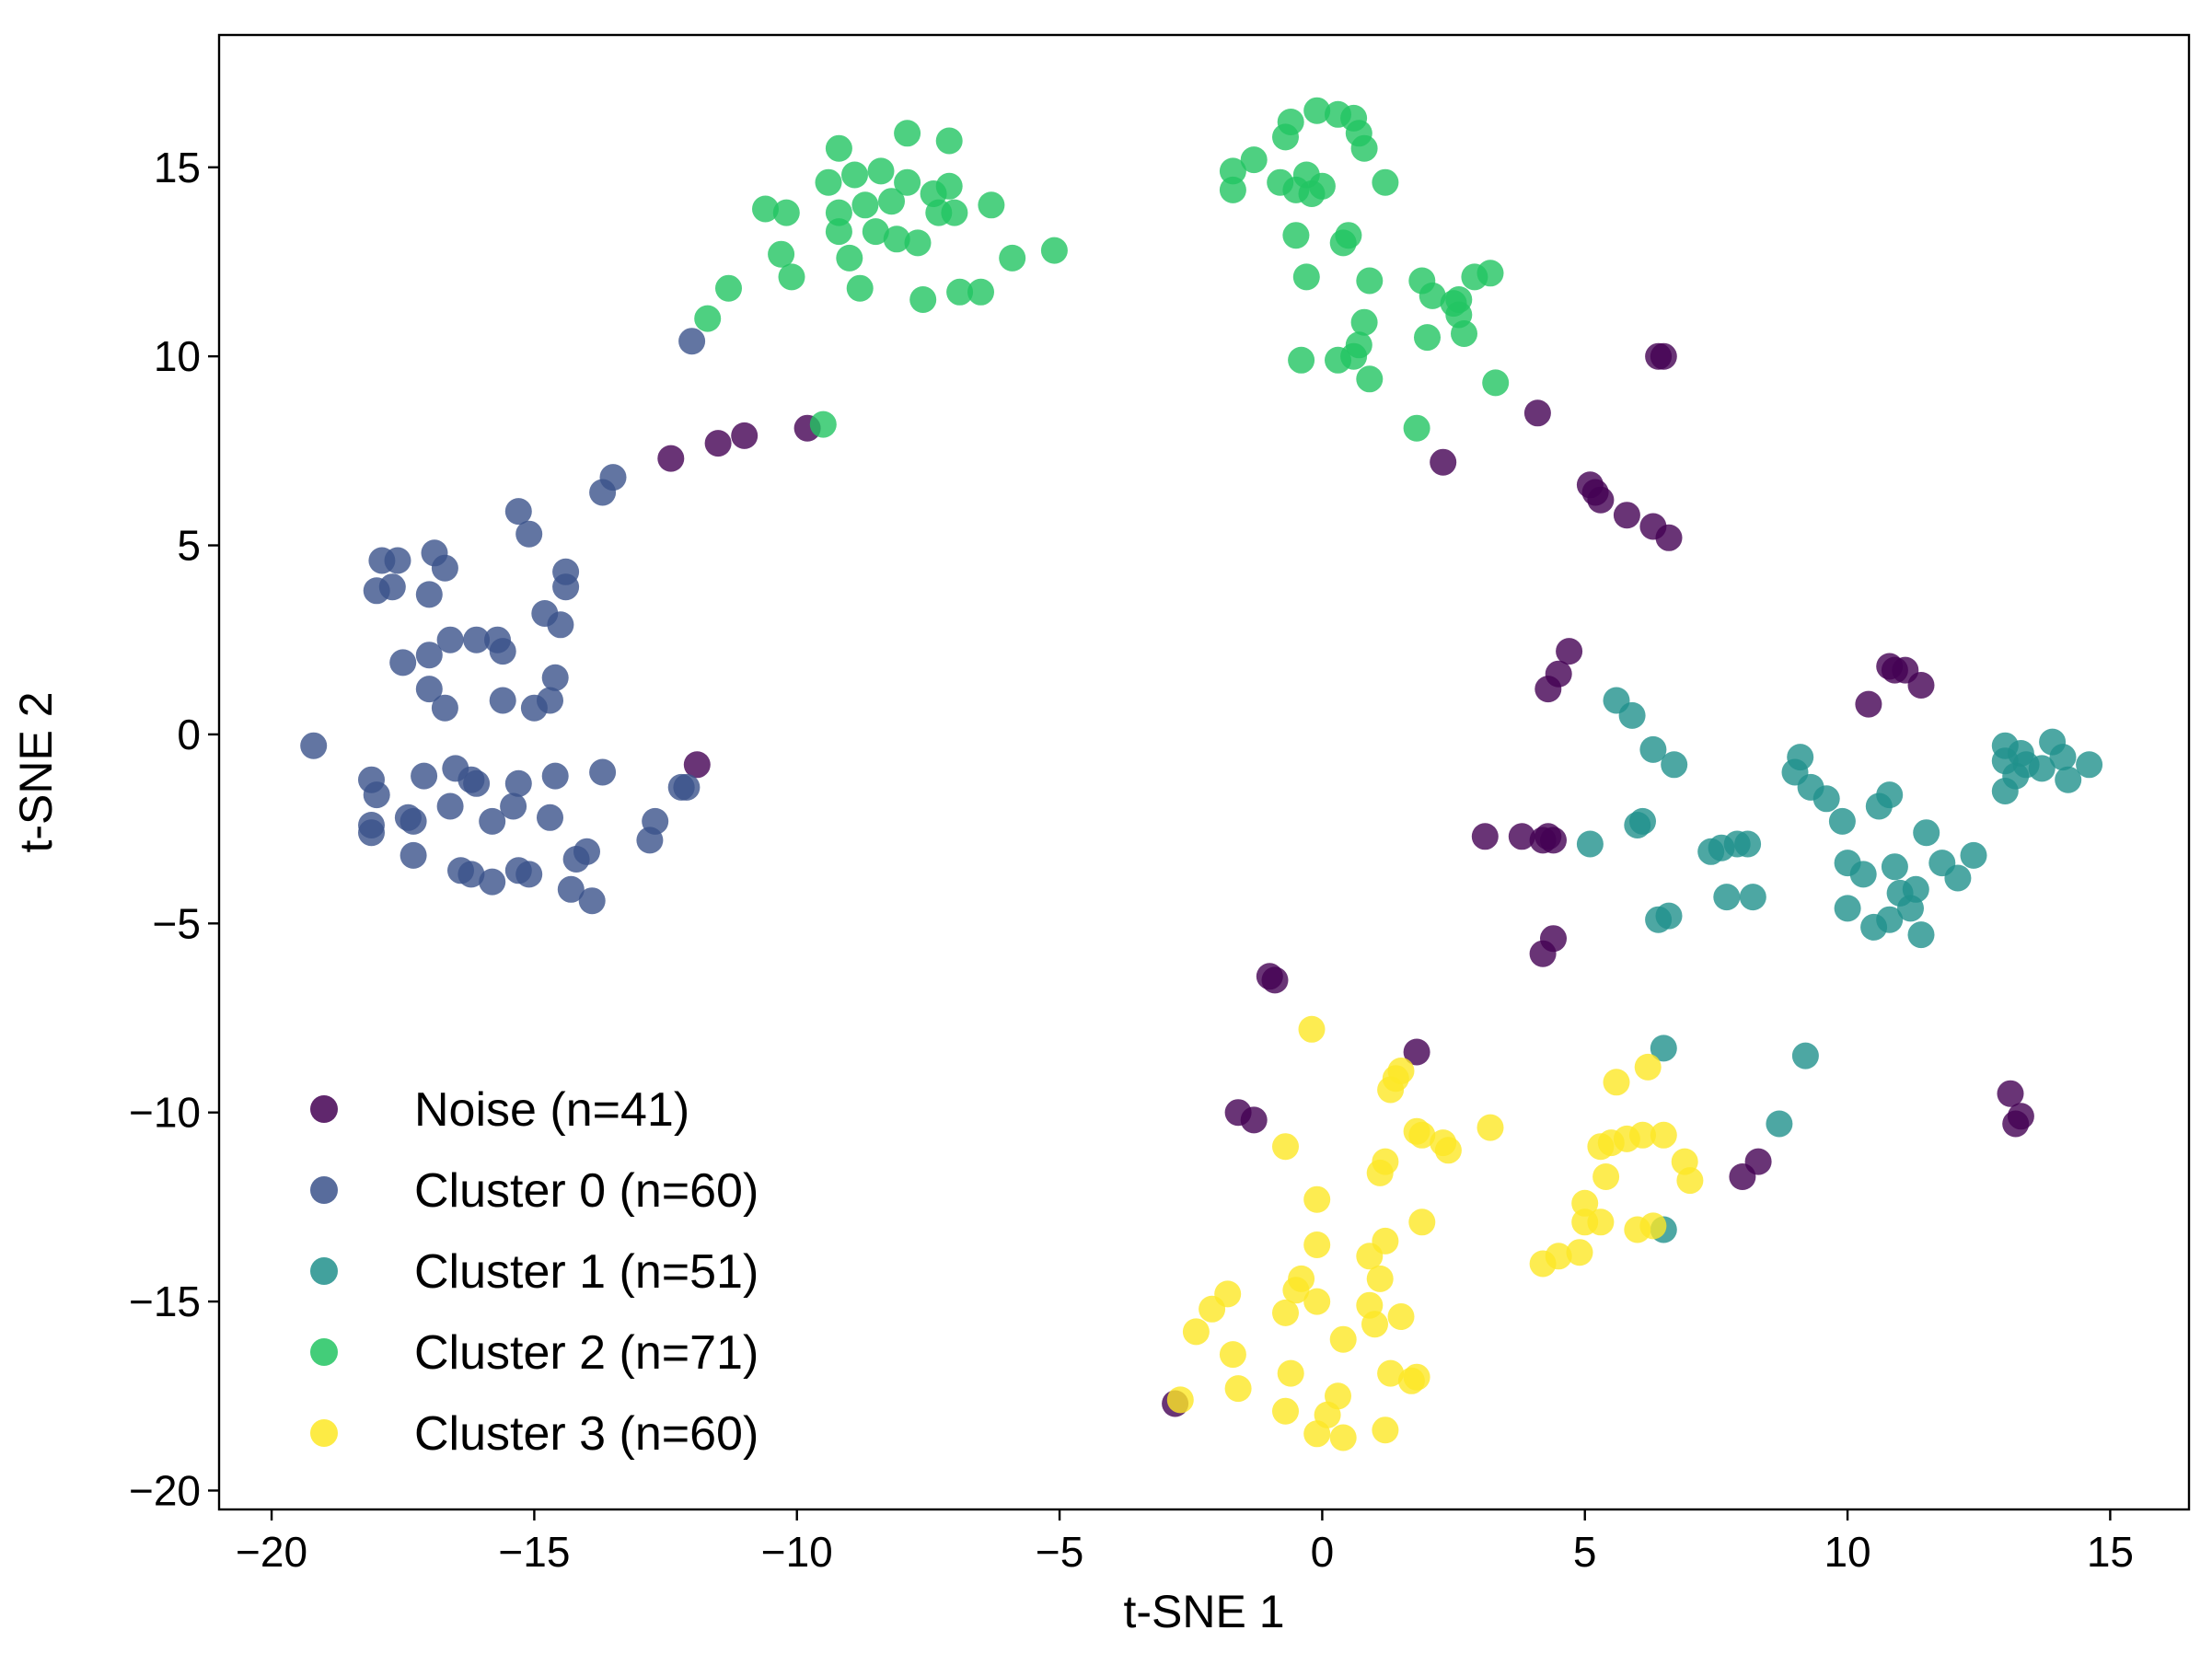 The height and width of the screenshot is (1665, 2212). What do you see at coordinates (1435, 1233) in the screenshot?
I see `series-4-points` at bounding box center [1435, 1233].